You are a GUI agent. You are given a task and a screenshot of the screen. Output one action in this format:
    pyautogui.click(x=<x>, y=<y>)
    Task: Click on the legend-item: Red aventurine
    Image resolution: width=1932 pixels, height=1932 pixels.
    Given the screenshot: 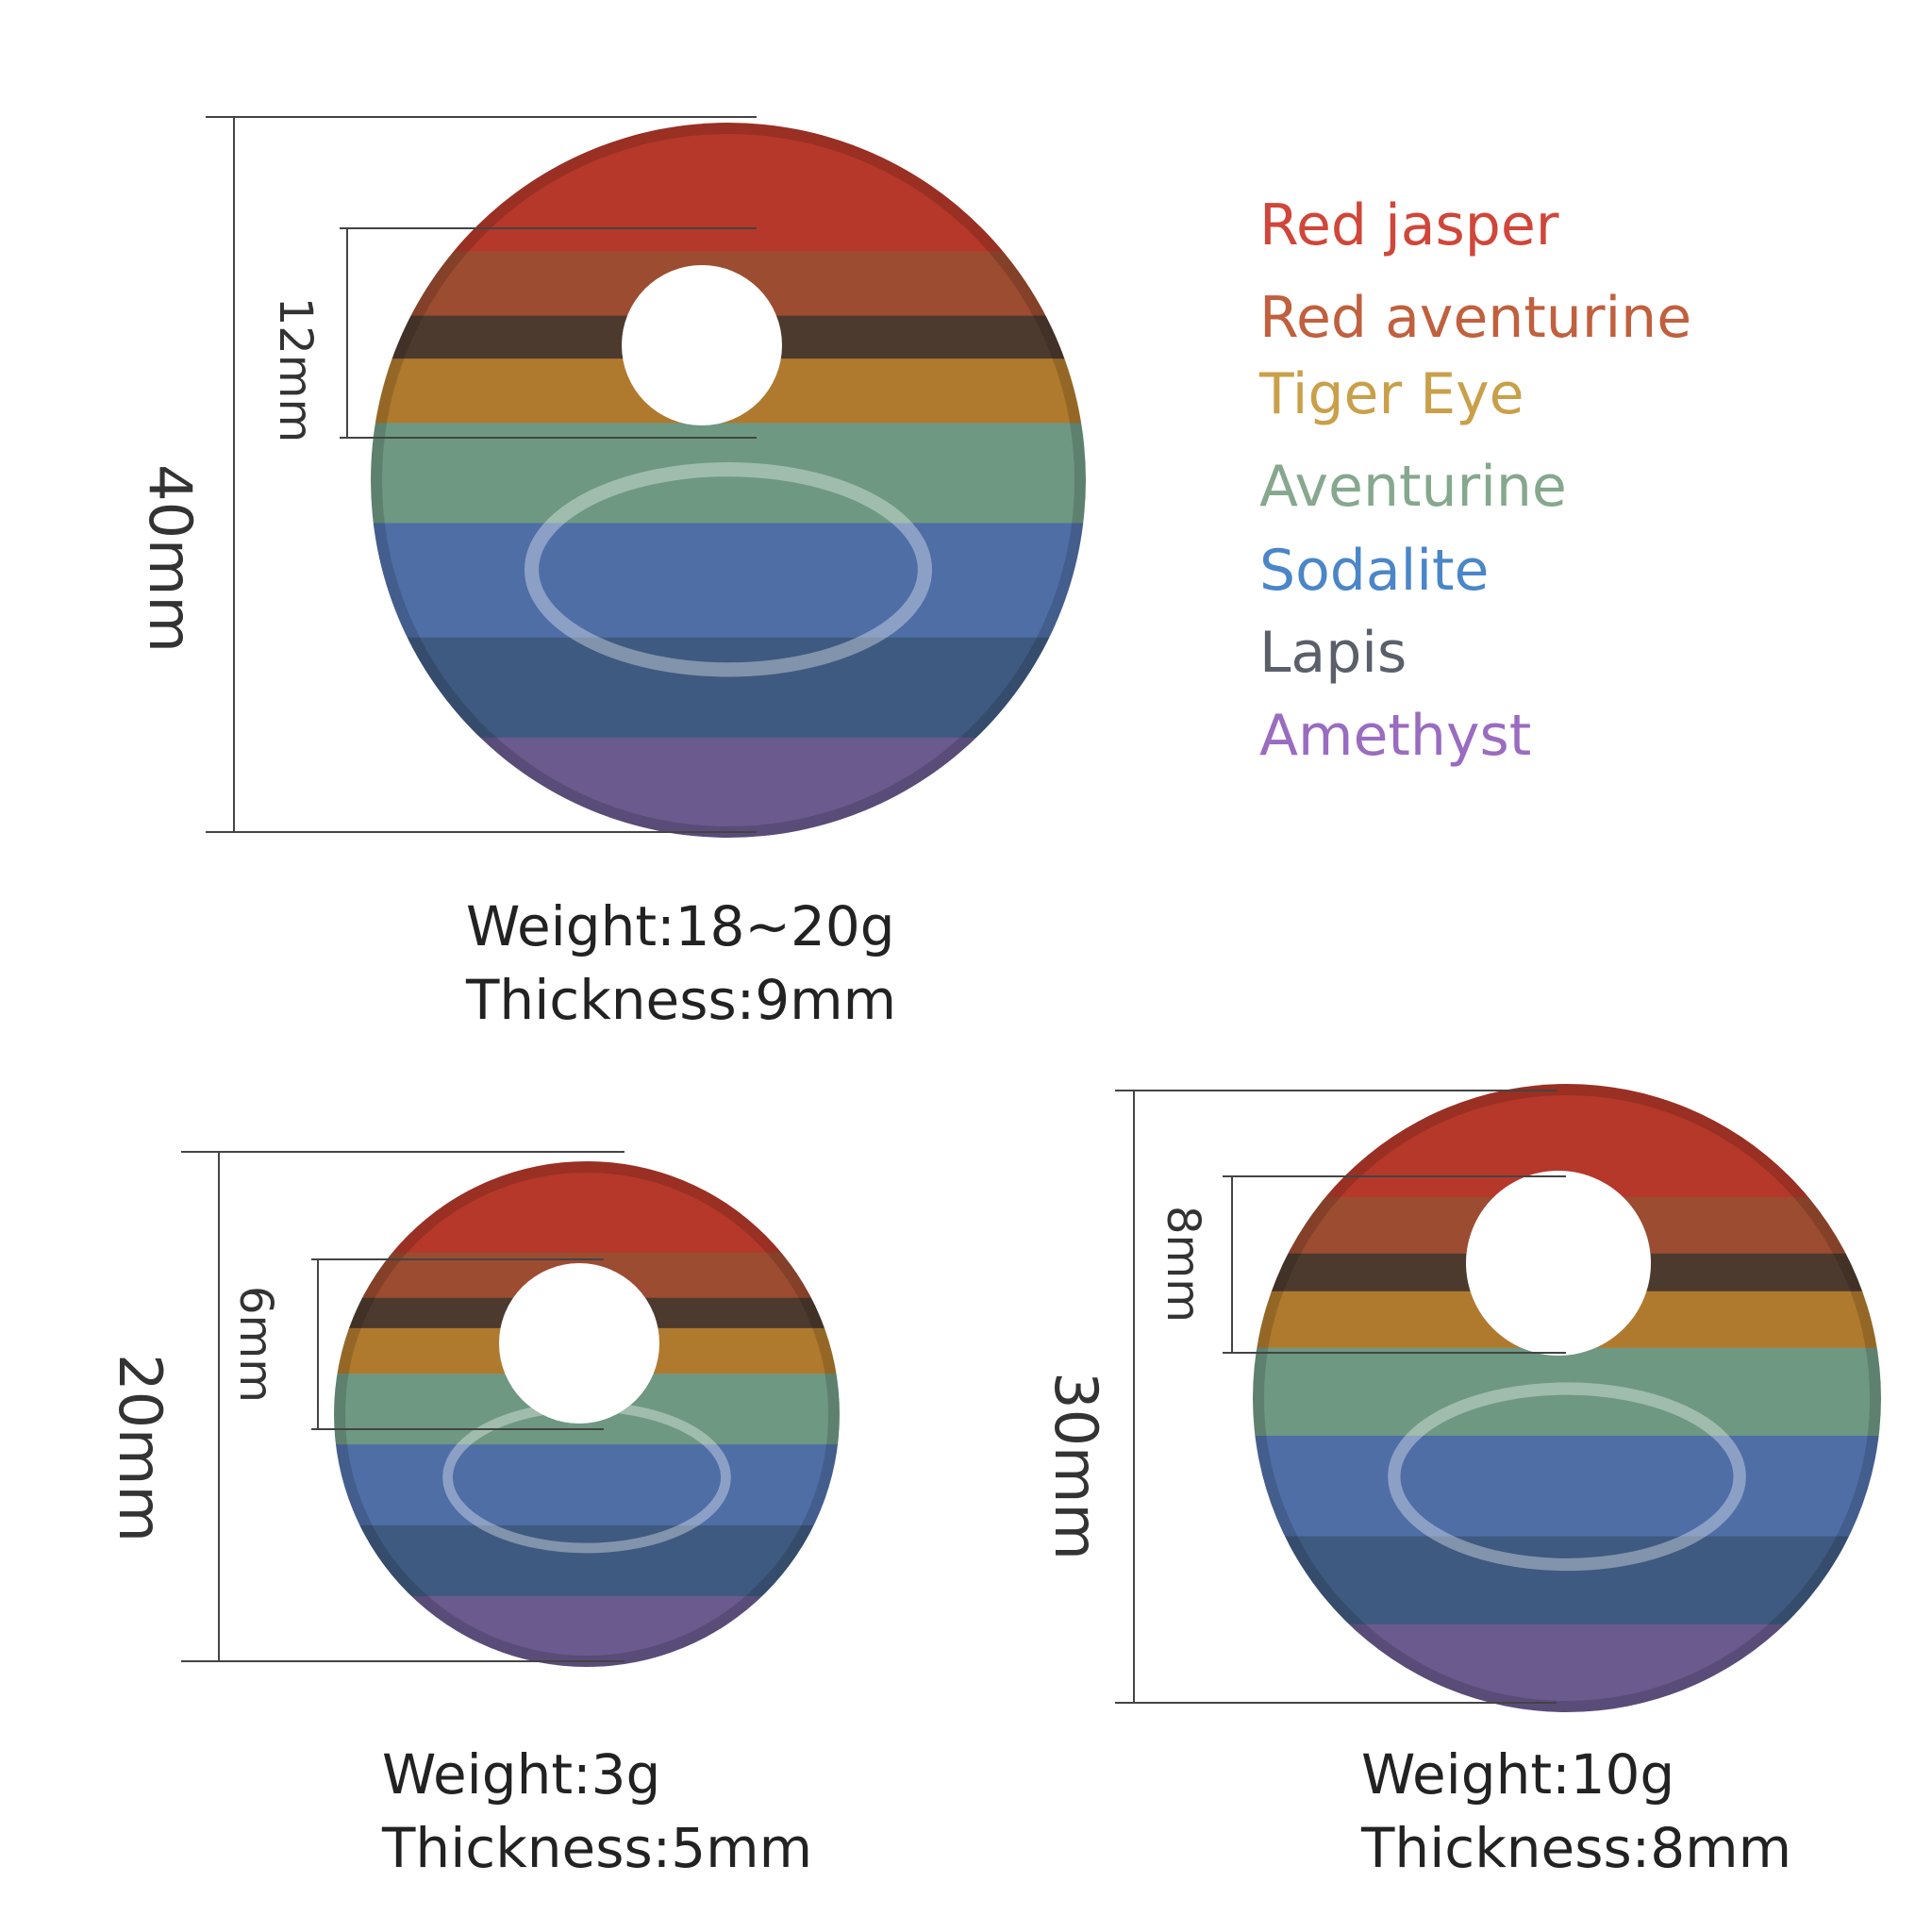 What is the action you would take?
    pyautogui.click(x=1475, y=318)
    